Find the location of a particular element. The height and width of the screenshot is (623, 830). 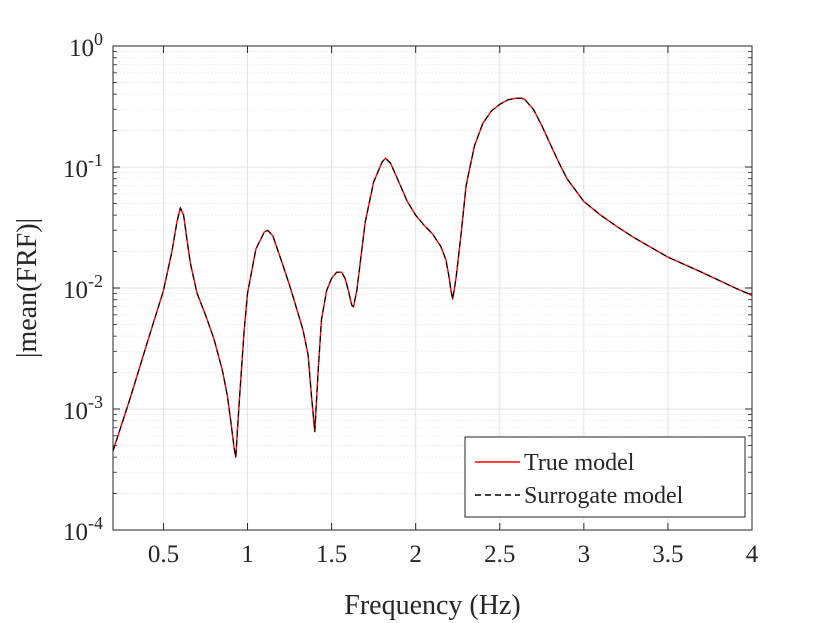

x-tick-label: 4 is located at coordinates (752, 554).